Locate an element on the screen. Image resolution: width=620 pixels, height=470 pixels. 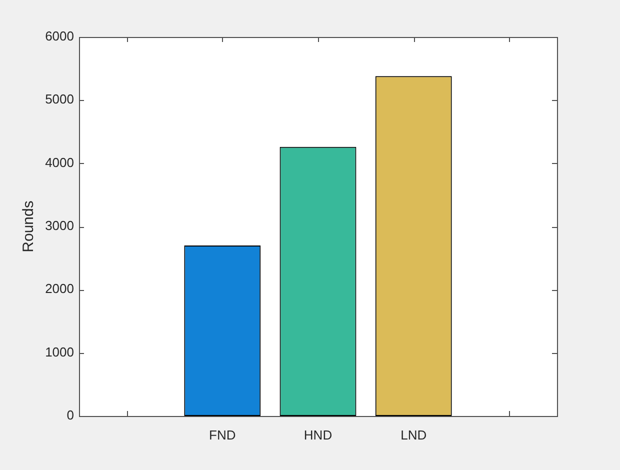
y-axis-title: Rounds is located at coordinates (29, 226).